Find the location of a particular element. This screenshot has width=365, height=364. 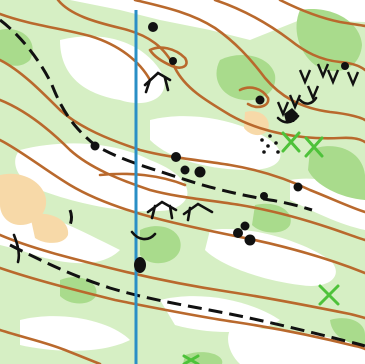

rock-pits is located at coordinates (270, 144).